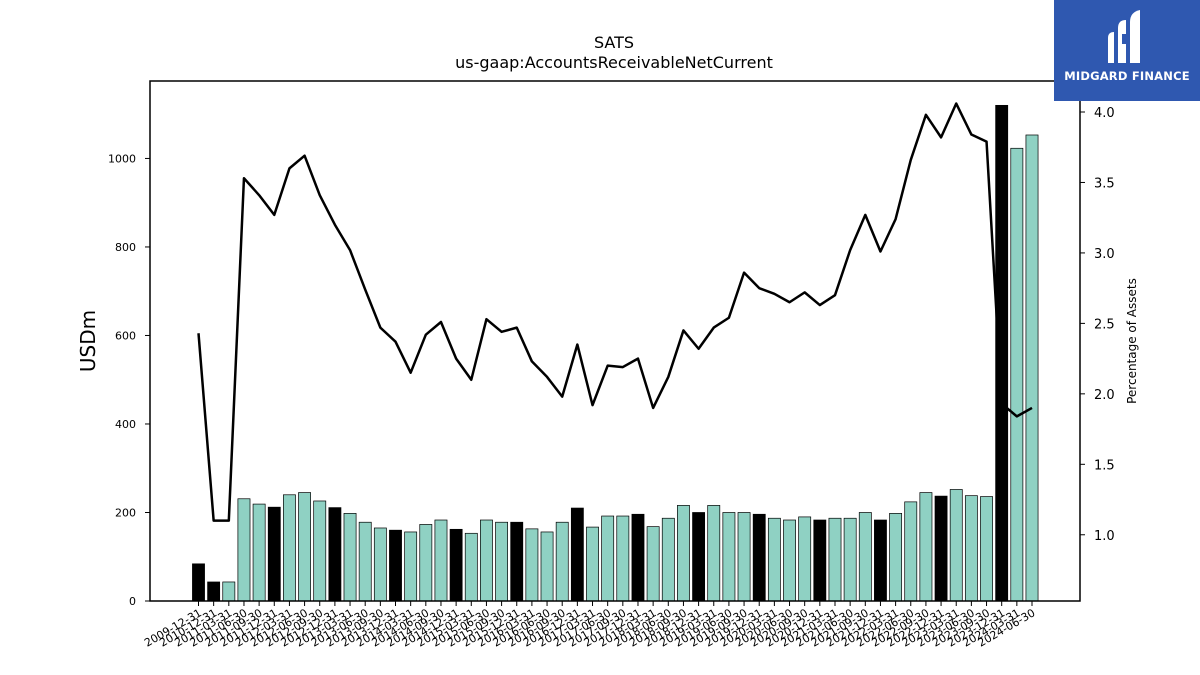  What do you see at coordinates (129, 380) in the screenshot?
I see `y-axis-left: 0 200 400 600 800 1000` at bounding box center [129, 380].